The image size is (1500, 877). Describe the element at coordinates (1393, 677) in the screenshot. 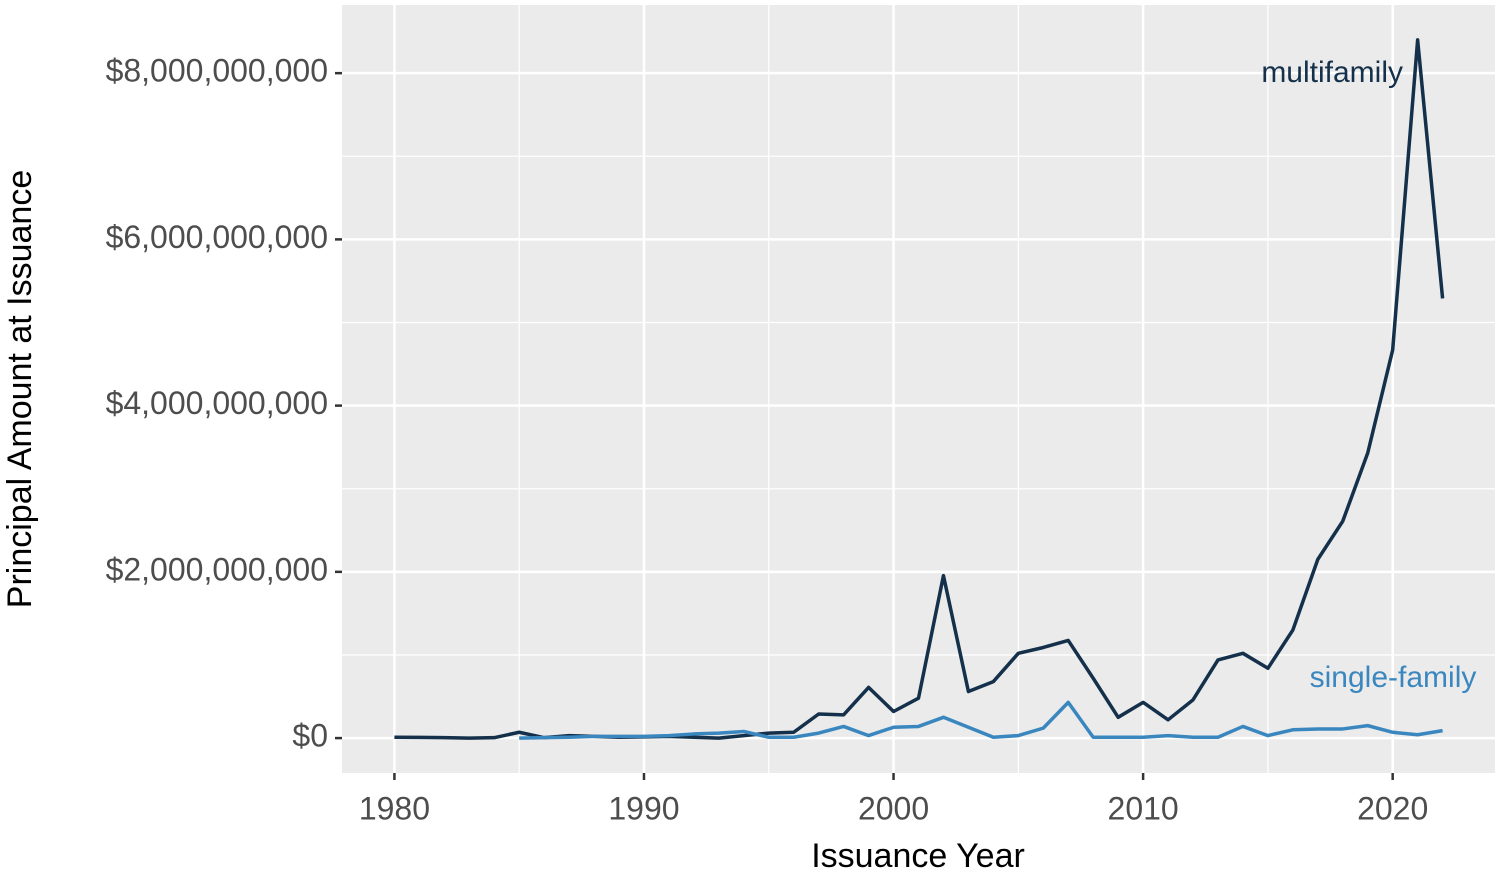

I see `series-label: single-family` at that location.